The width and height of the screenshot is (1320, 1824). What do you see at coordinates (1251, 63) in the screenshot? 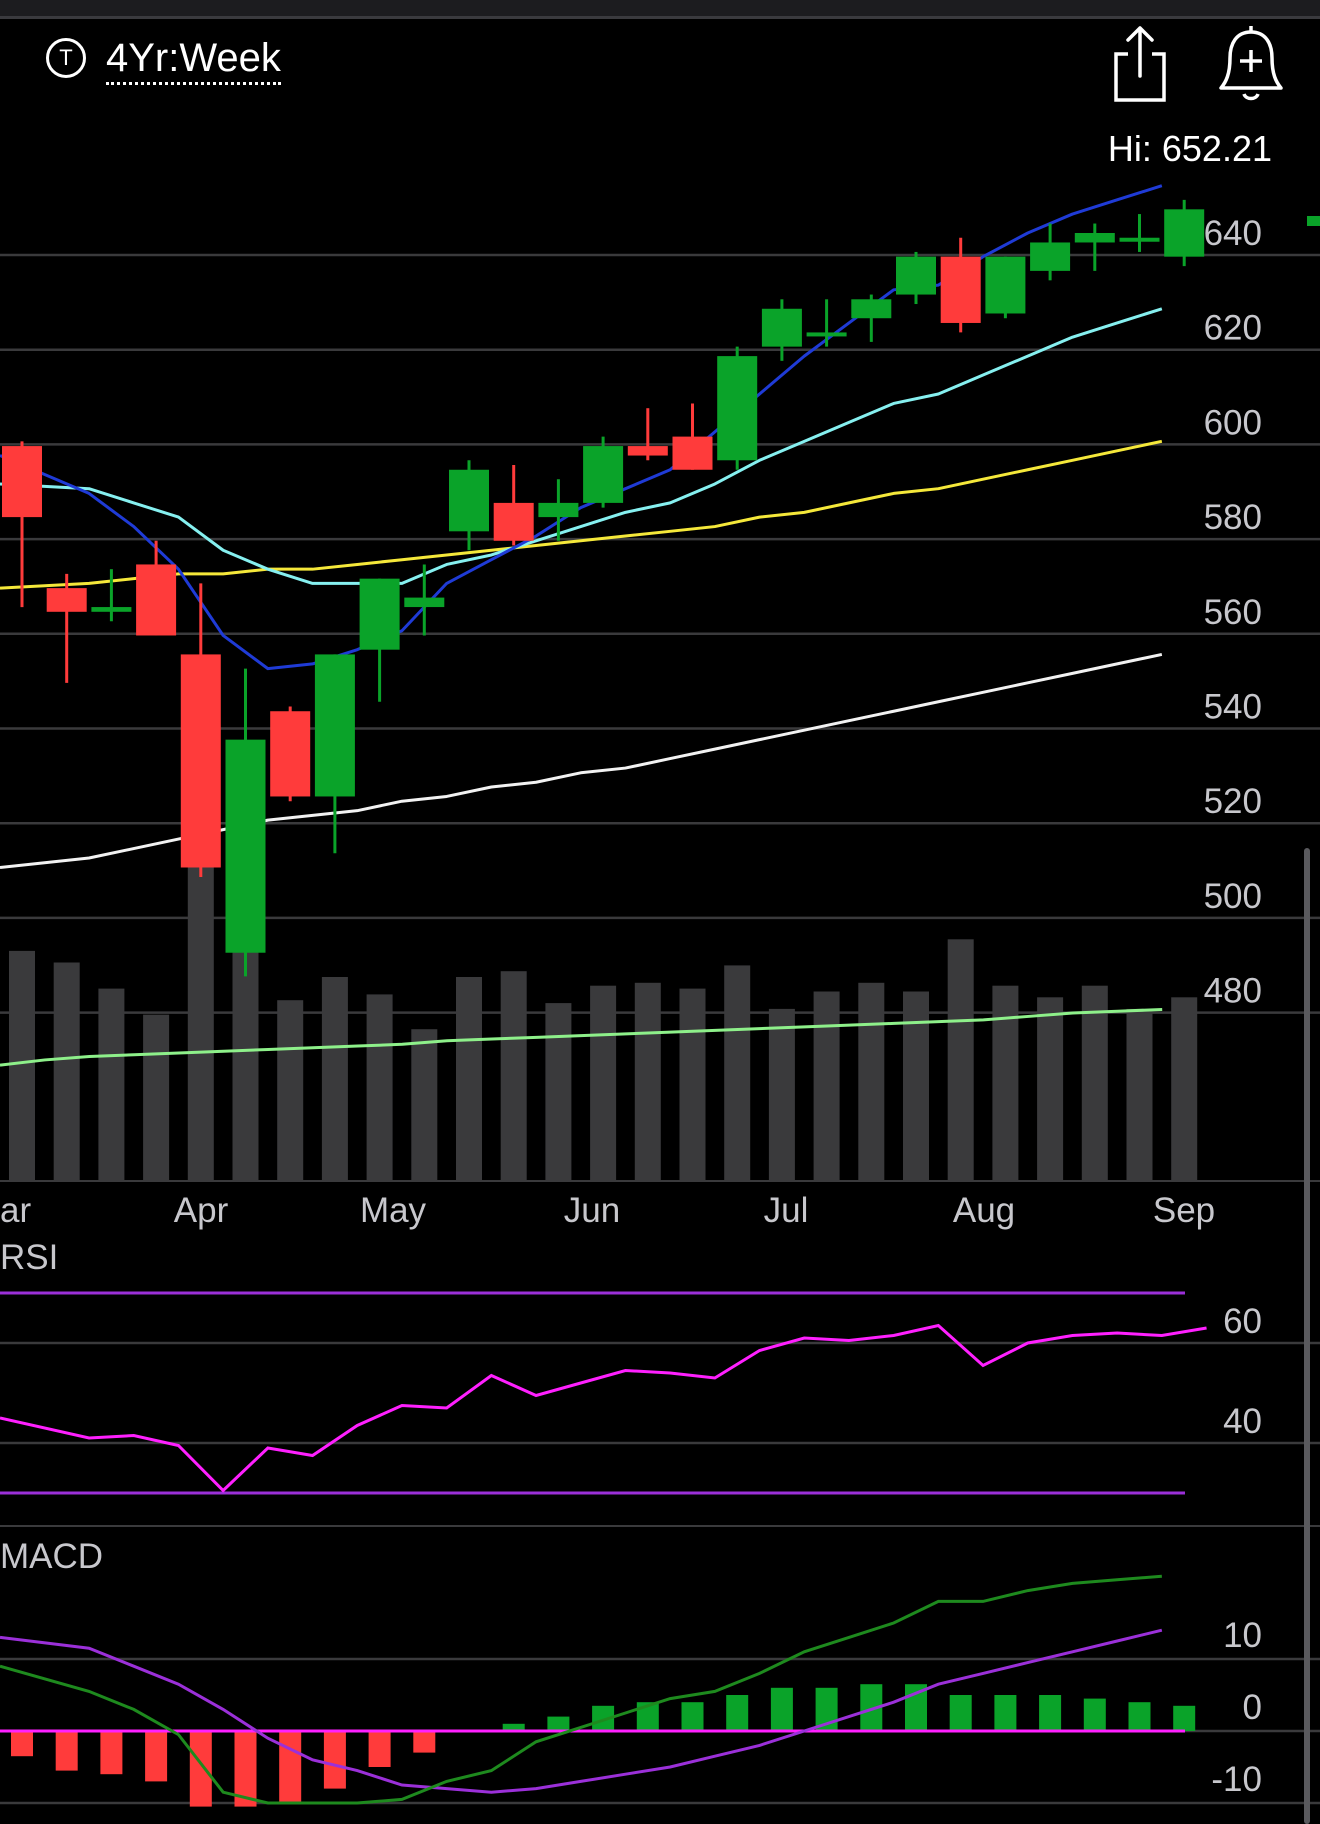
I see `add-alert-bell-icon` at bounding box center [1251, 63].